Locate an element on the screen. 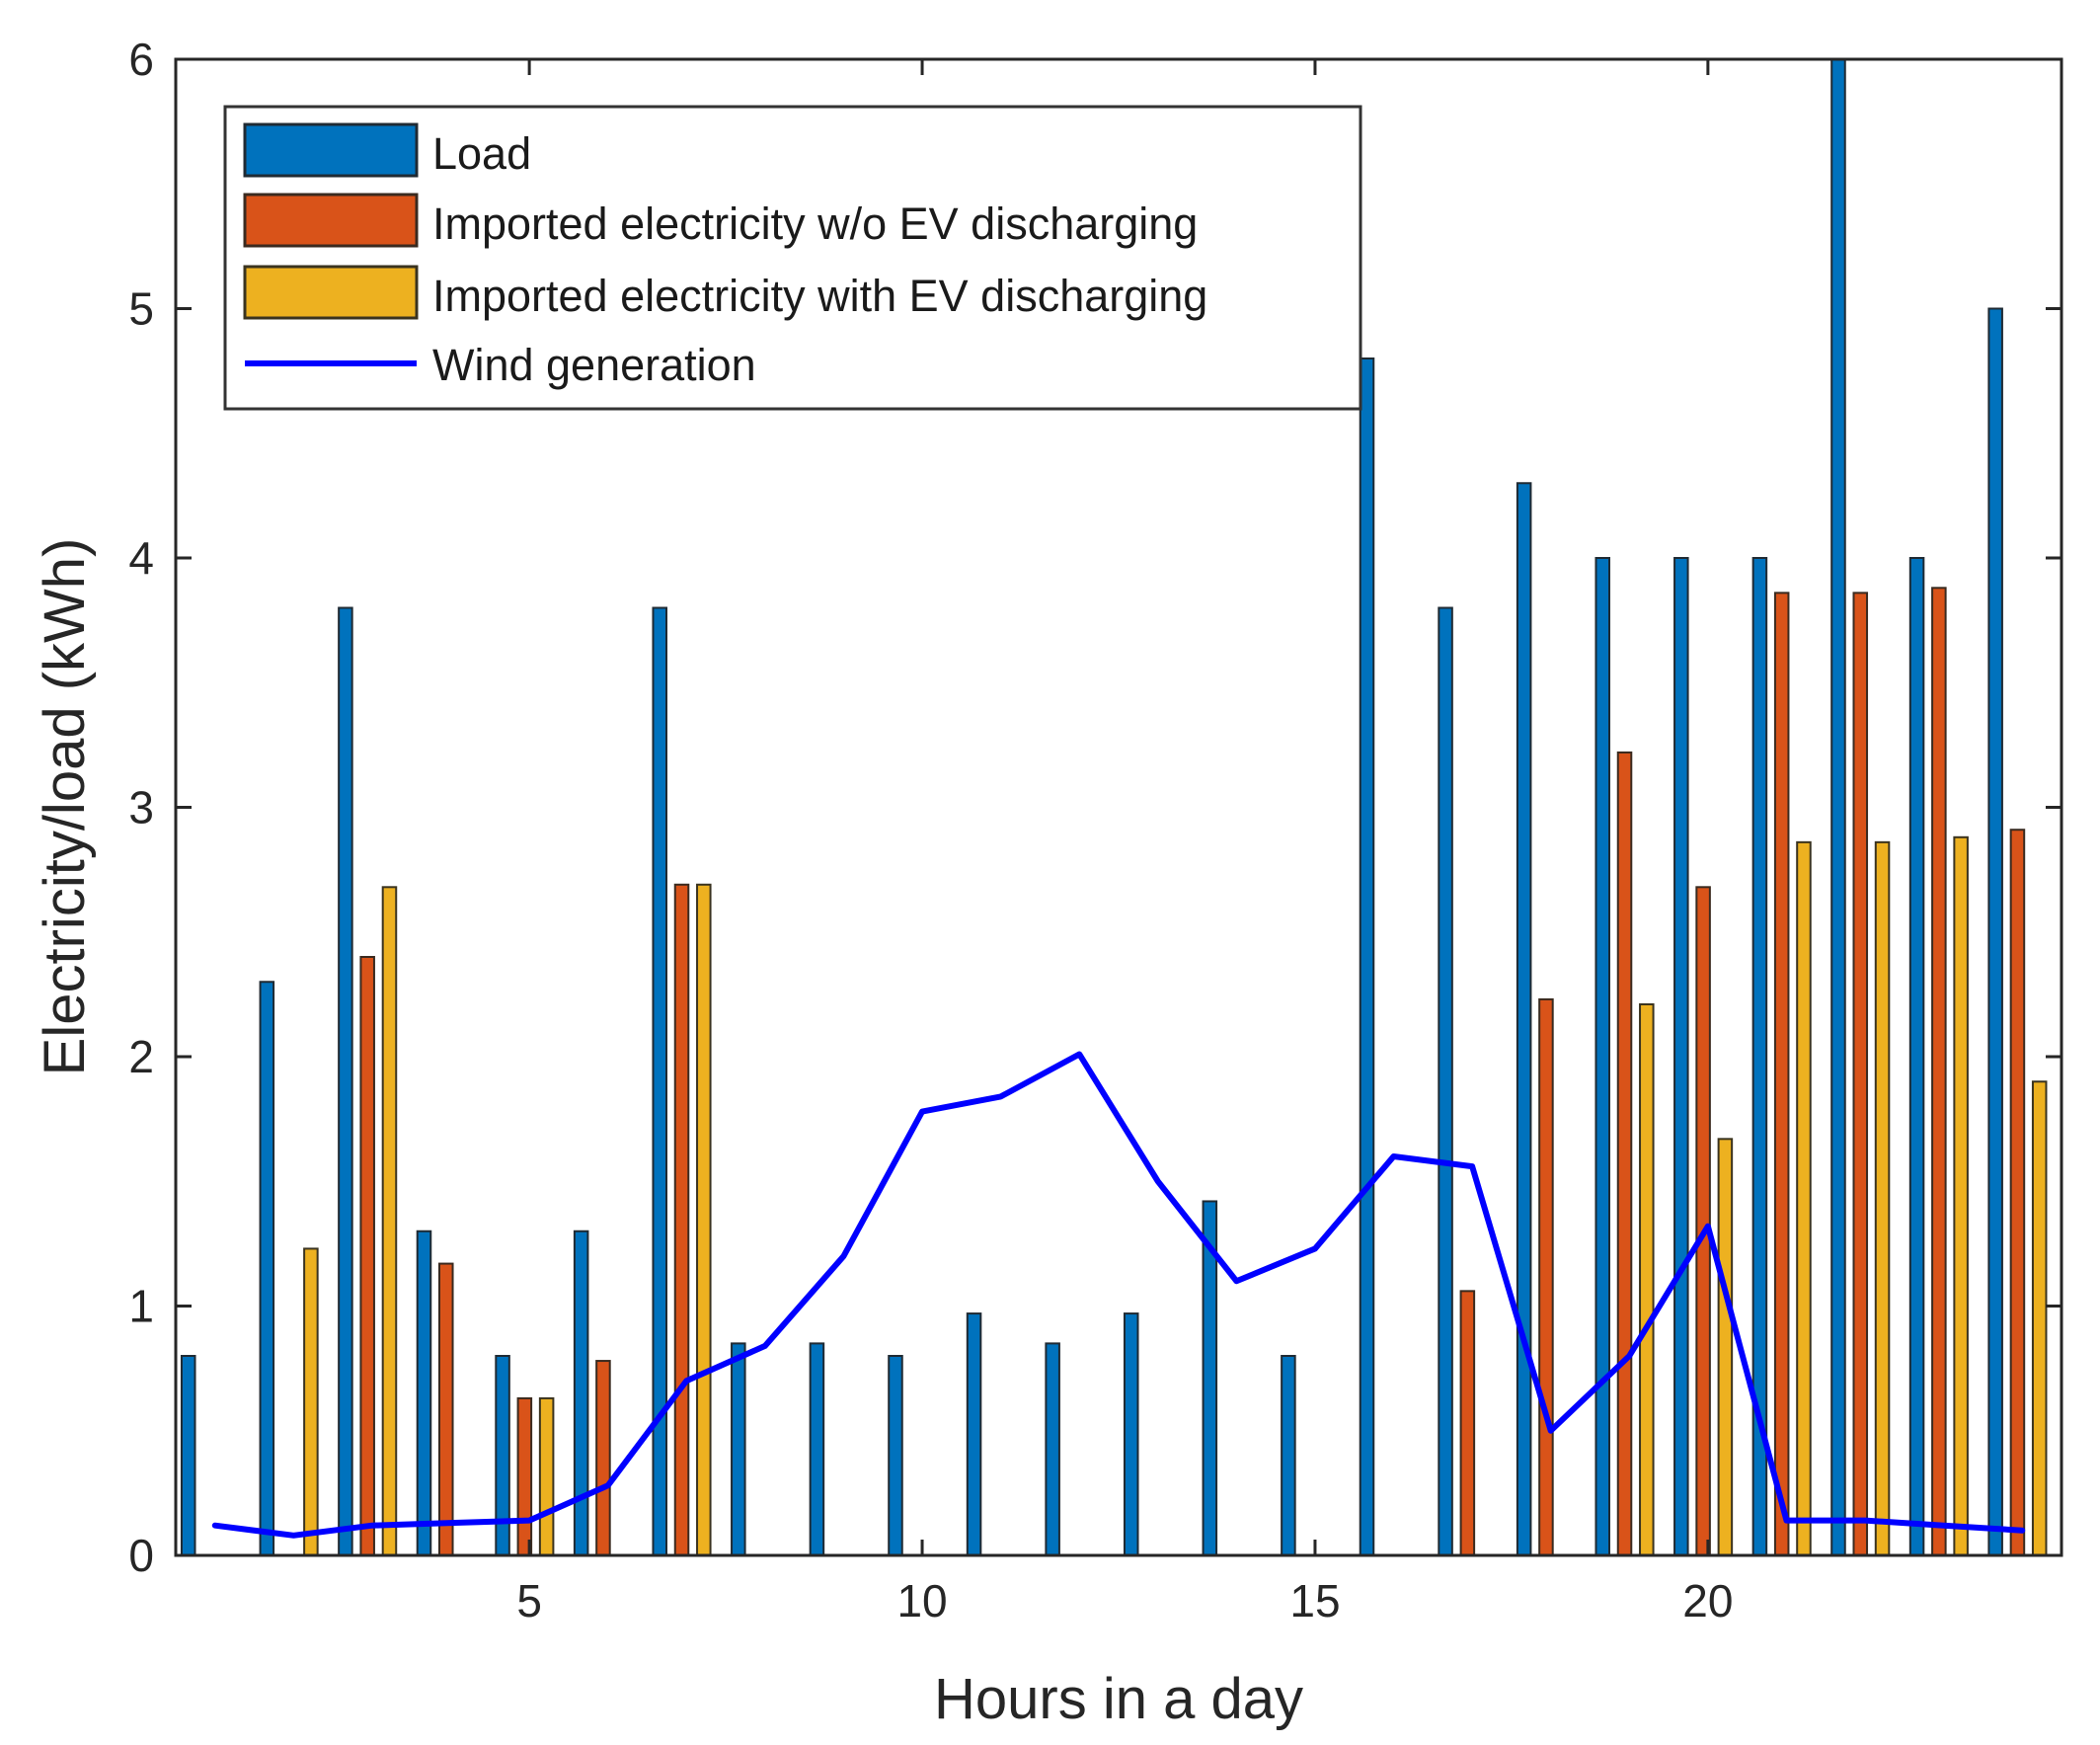 The image size is (2100, 1745). legend-label-load: Load is located at coordinates (482, 153).